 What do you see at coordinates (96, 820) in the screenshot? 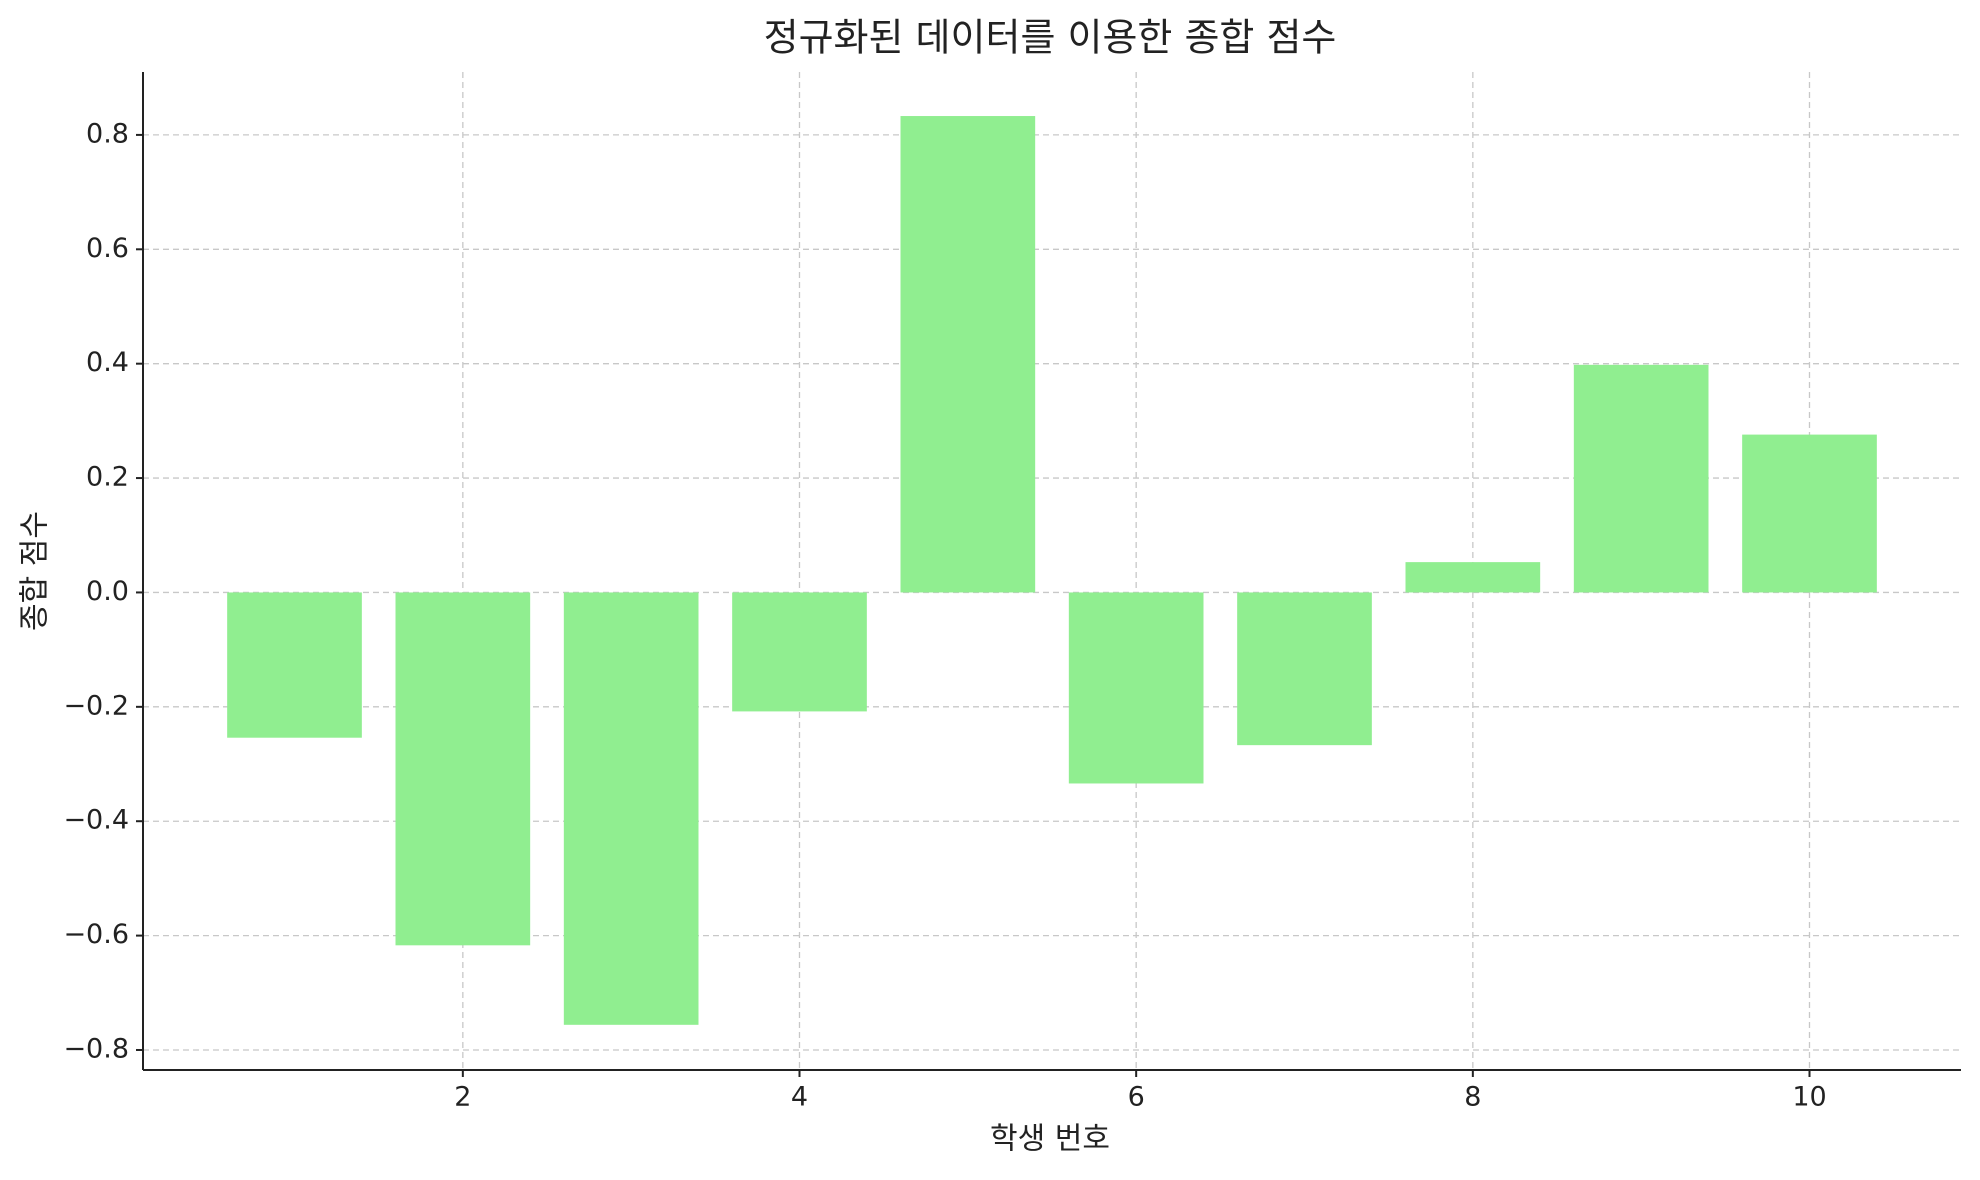
I see `y-tick-label: −0.4` at bounding box center [96, 820].